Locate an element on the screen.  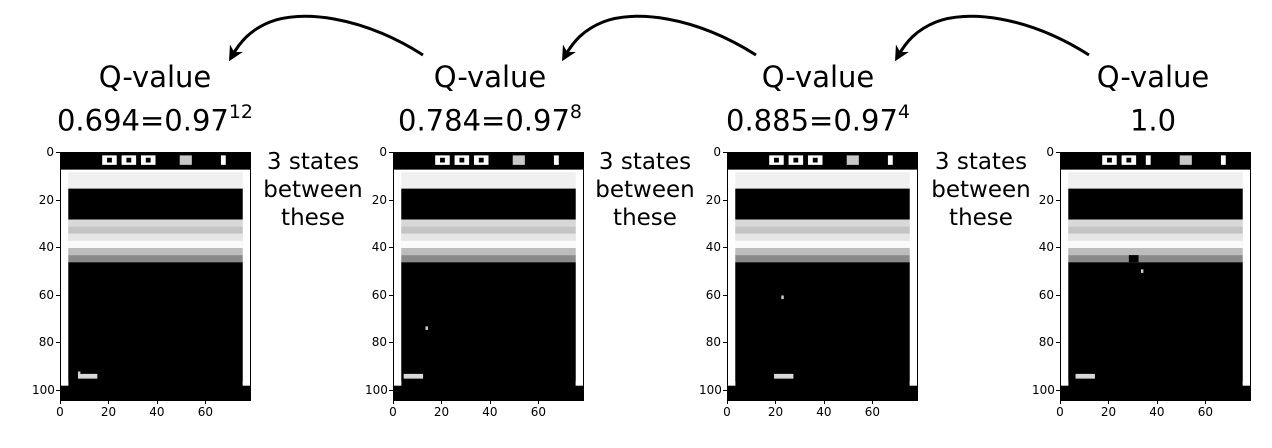
x-tick-label: 40 is located at coordinates (157, 412).